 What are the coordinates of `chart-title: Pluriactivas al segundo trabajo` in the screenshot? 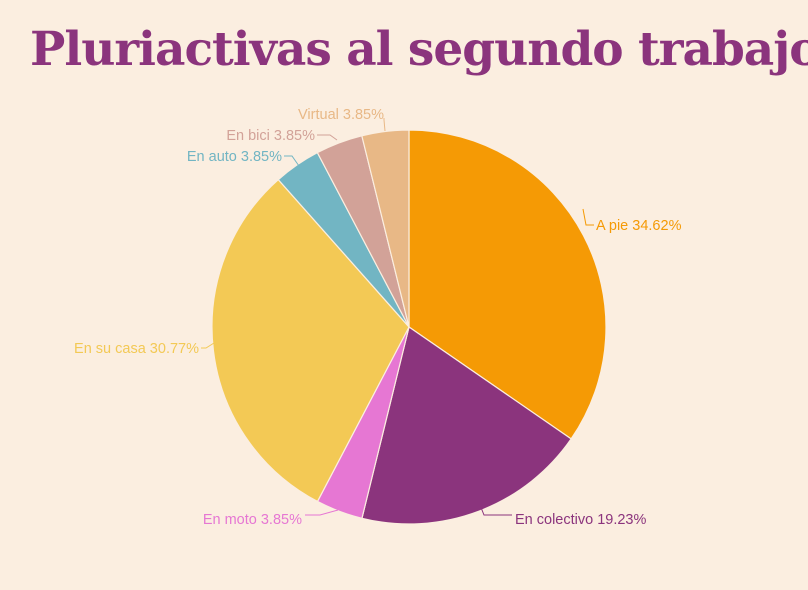 It's located at (419, 49).